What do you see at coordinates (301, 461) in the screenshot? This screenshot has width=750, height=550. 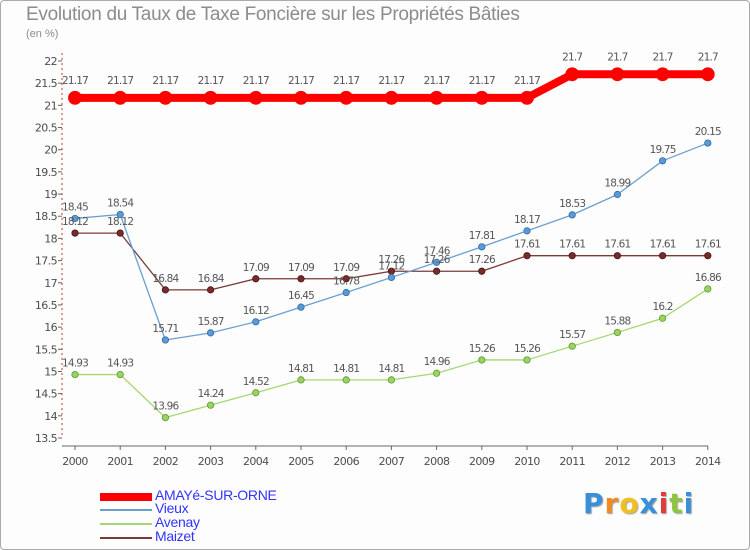 I see `x-tick-label: 2005` at bounding box center [301, 461].